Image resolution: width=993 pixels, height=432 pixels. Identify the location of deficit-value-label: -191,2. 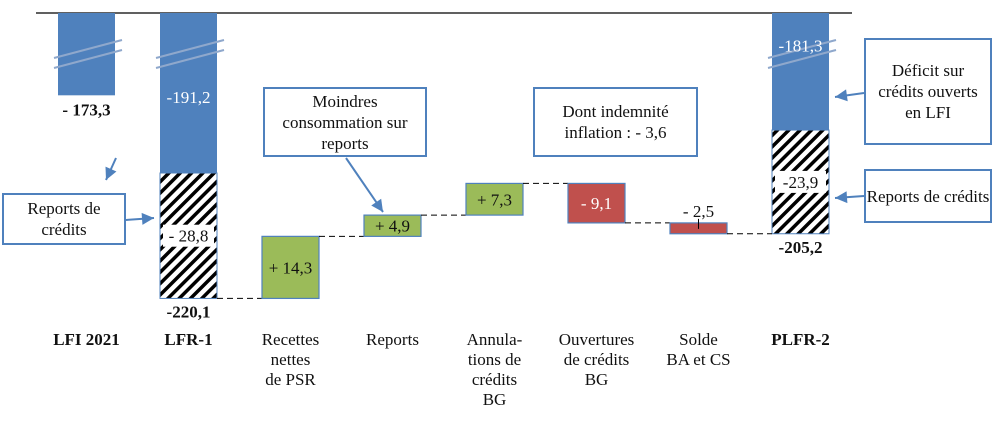
(189, 97).